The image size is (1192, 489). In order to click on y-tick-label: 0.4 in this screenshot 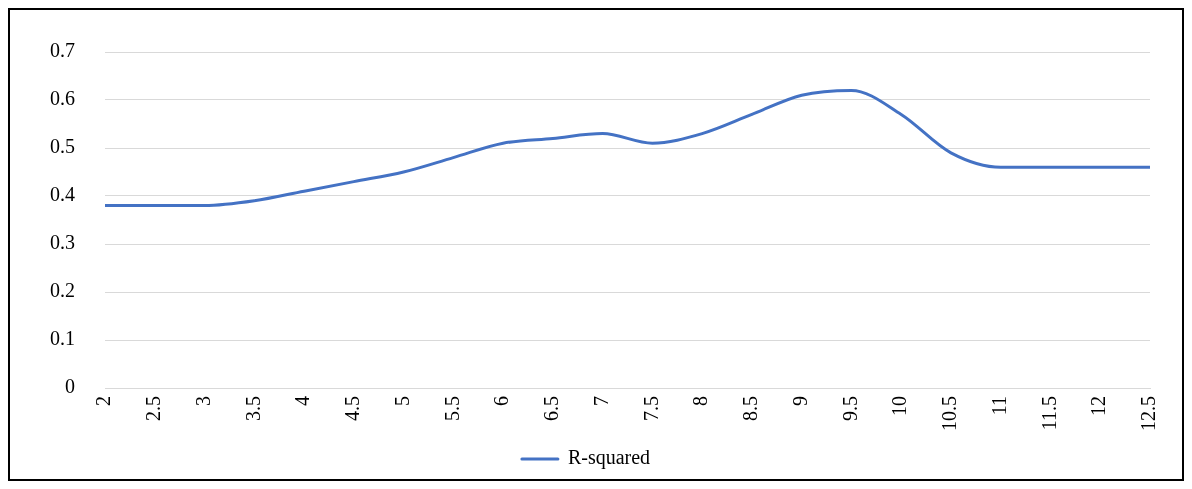, I will do `click(62, 194)`.